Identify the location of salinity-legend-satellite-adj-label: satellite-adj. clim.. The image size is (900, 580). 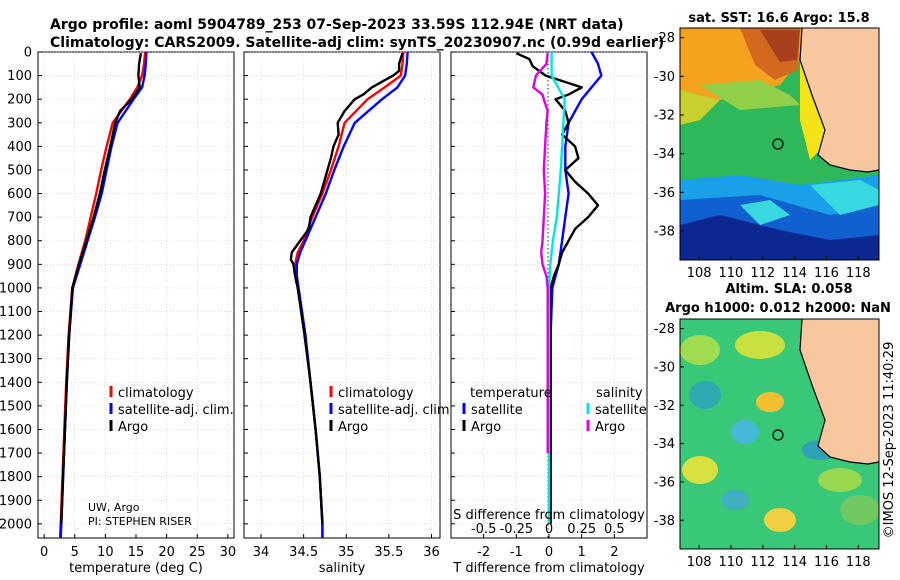
(396, 410).